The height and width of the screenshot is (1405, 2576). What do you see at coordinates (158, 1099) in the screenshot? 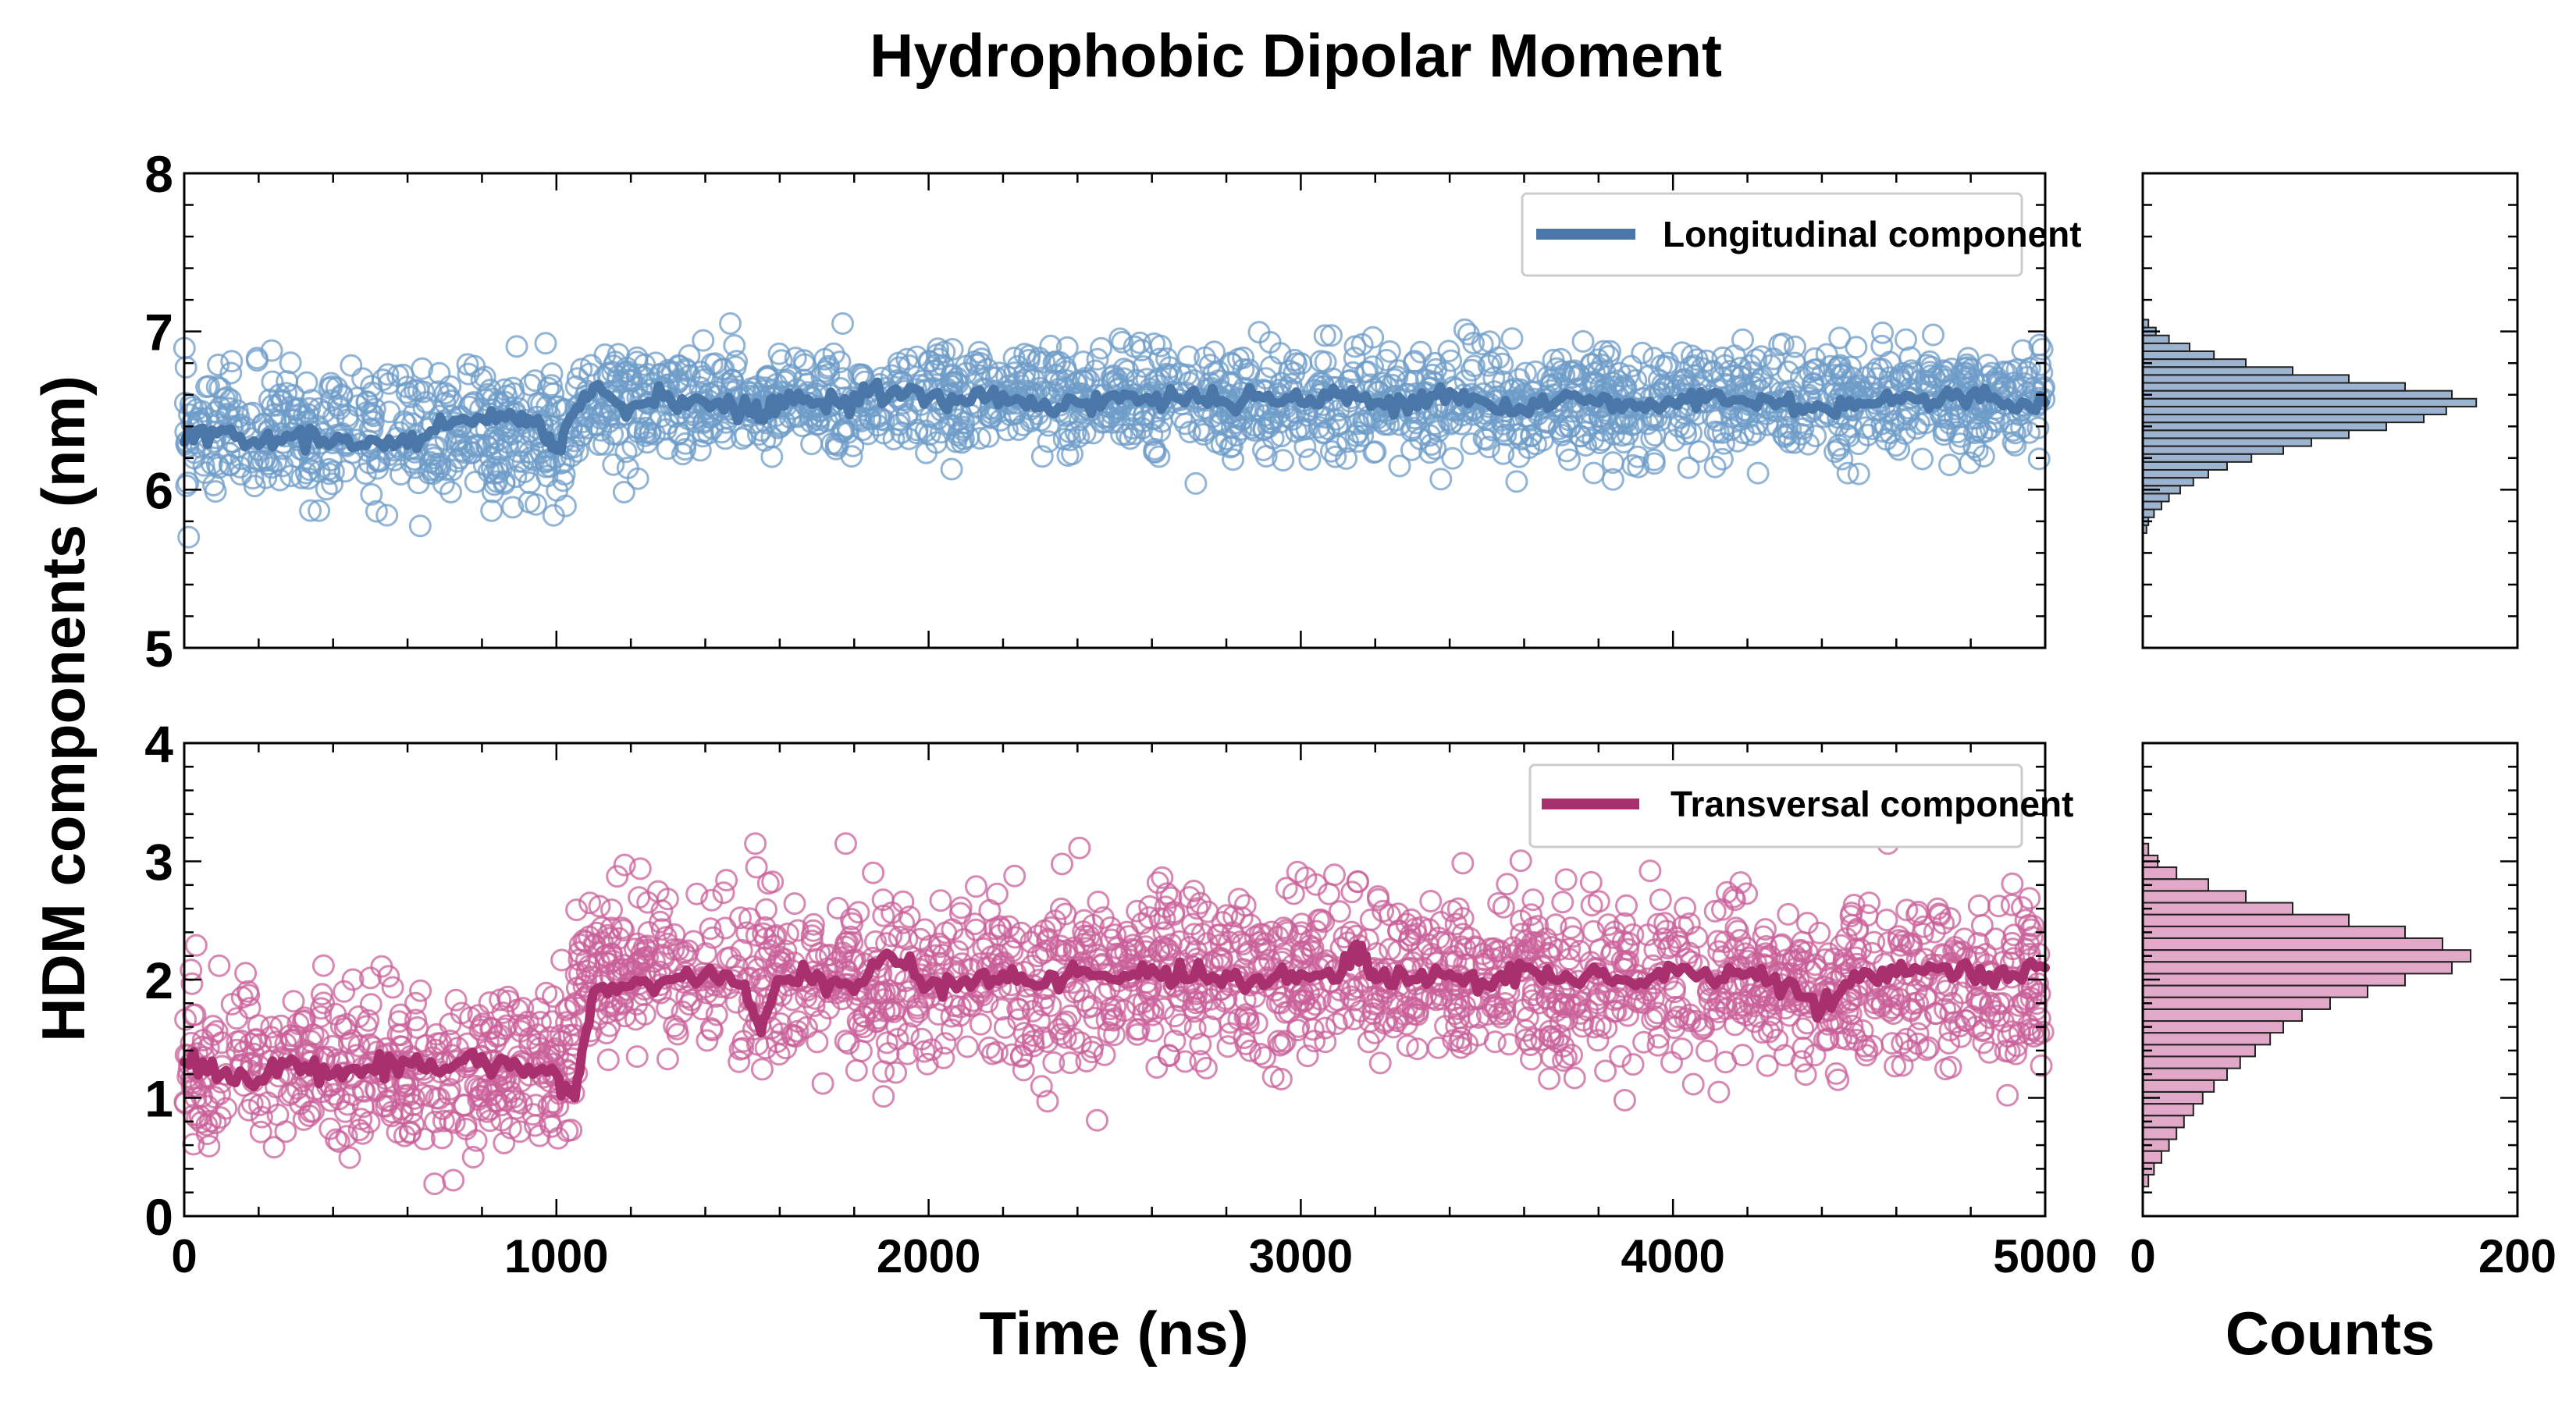
I see `bottom-main-y-tick-label: 1` at bounding box center [158, 1099].